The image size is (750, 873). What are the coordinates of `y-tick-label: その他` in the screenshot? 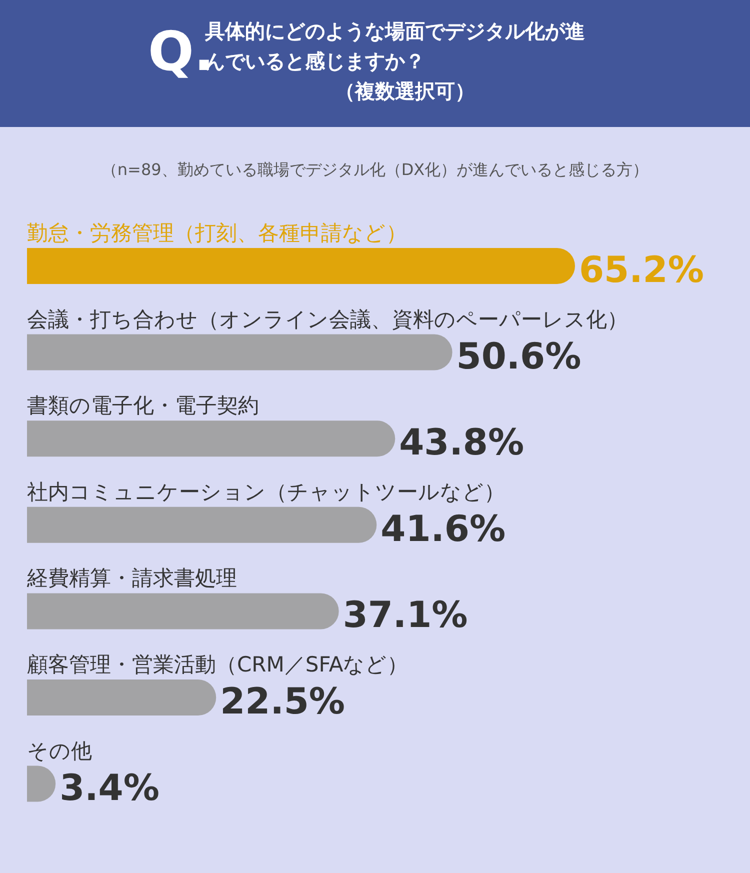 It's located at (59, 750).